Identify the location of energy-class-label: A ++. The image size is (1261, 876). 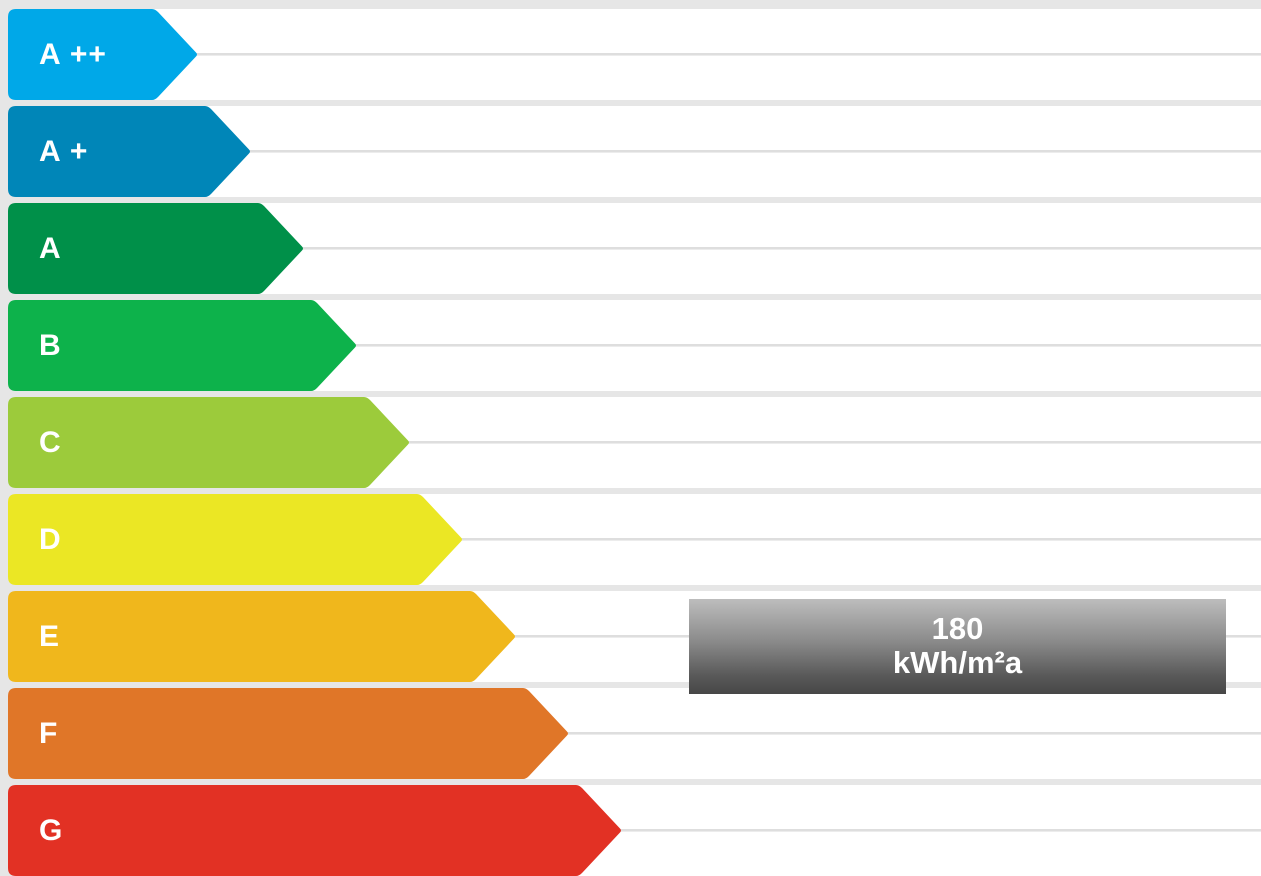
(73, 54).